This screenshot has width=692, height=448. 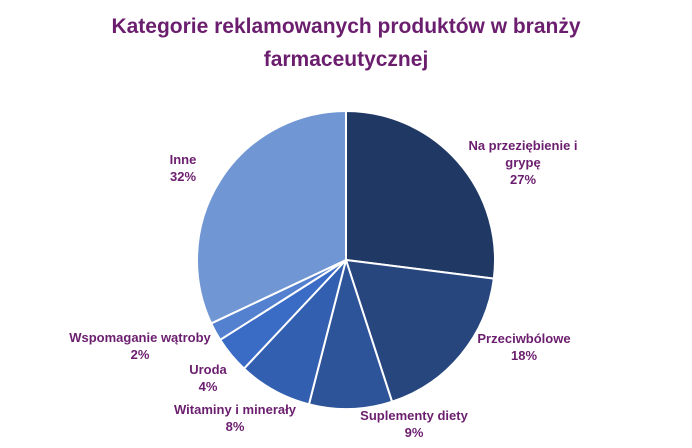 What do you see at coordinates (524, 355) in the screenshot?
I see `data-label-percent: 18%` at bounding box center [524, 355].